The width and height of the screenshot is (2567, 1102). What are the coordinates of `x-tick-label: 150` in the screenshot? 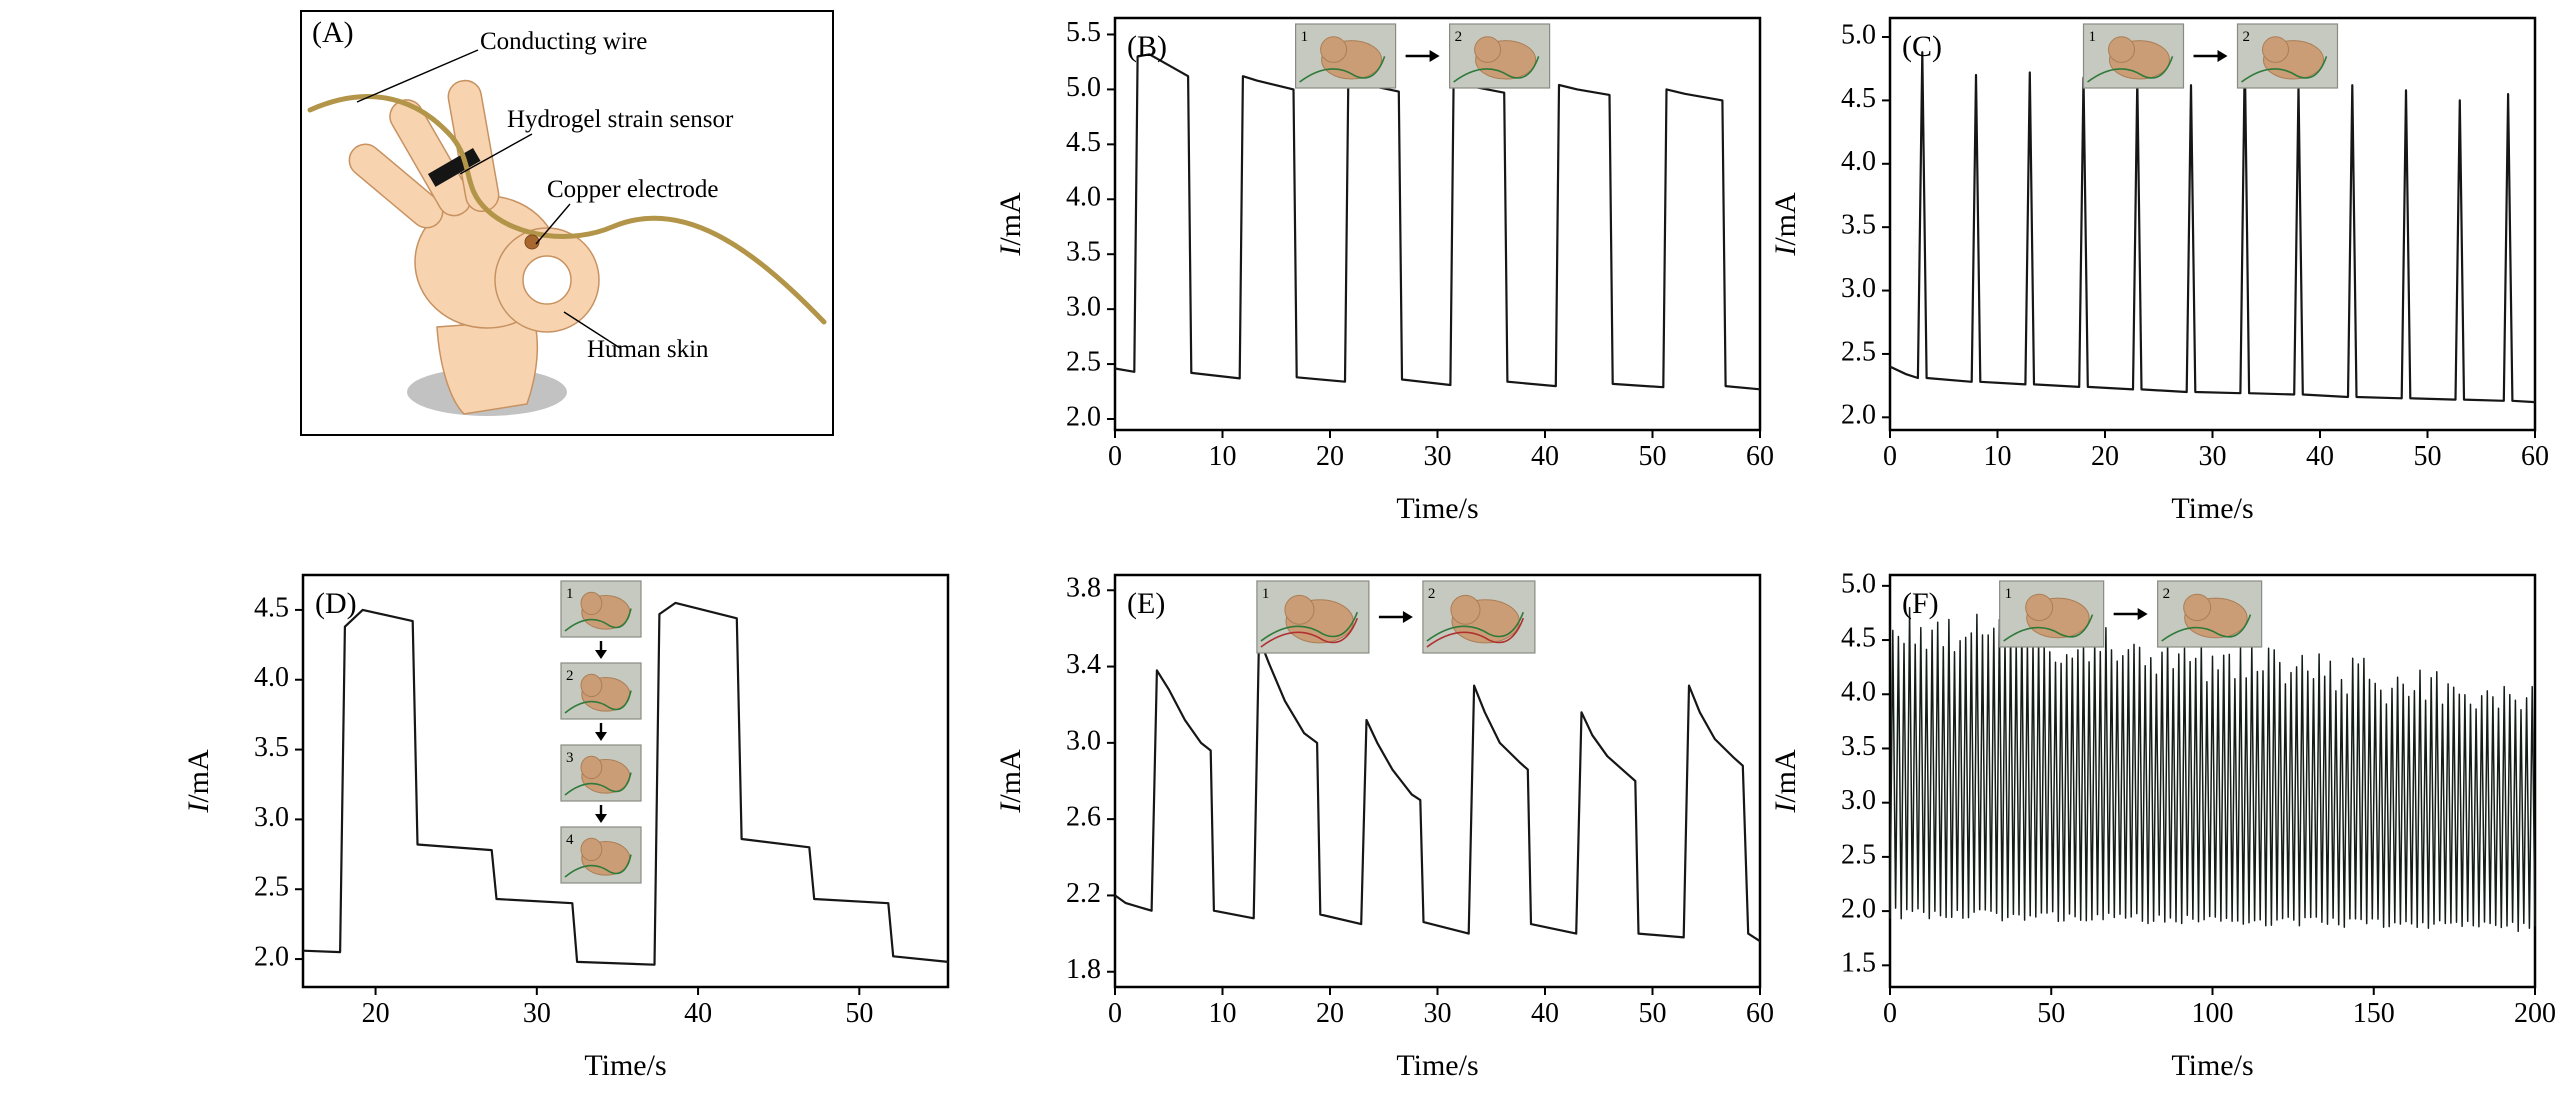 It's located at (2374, 1013).